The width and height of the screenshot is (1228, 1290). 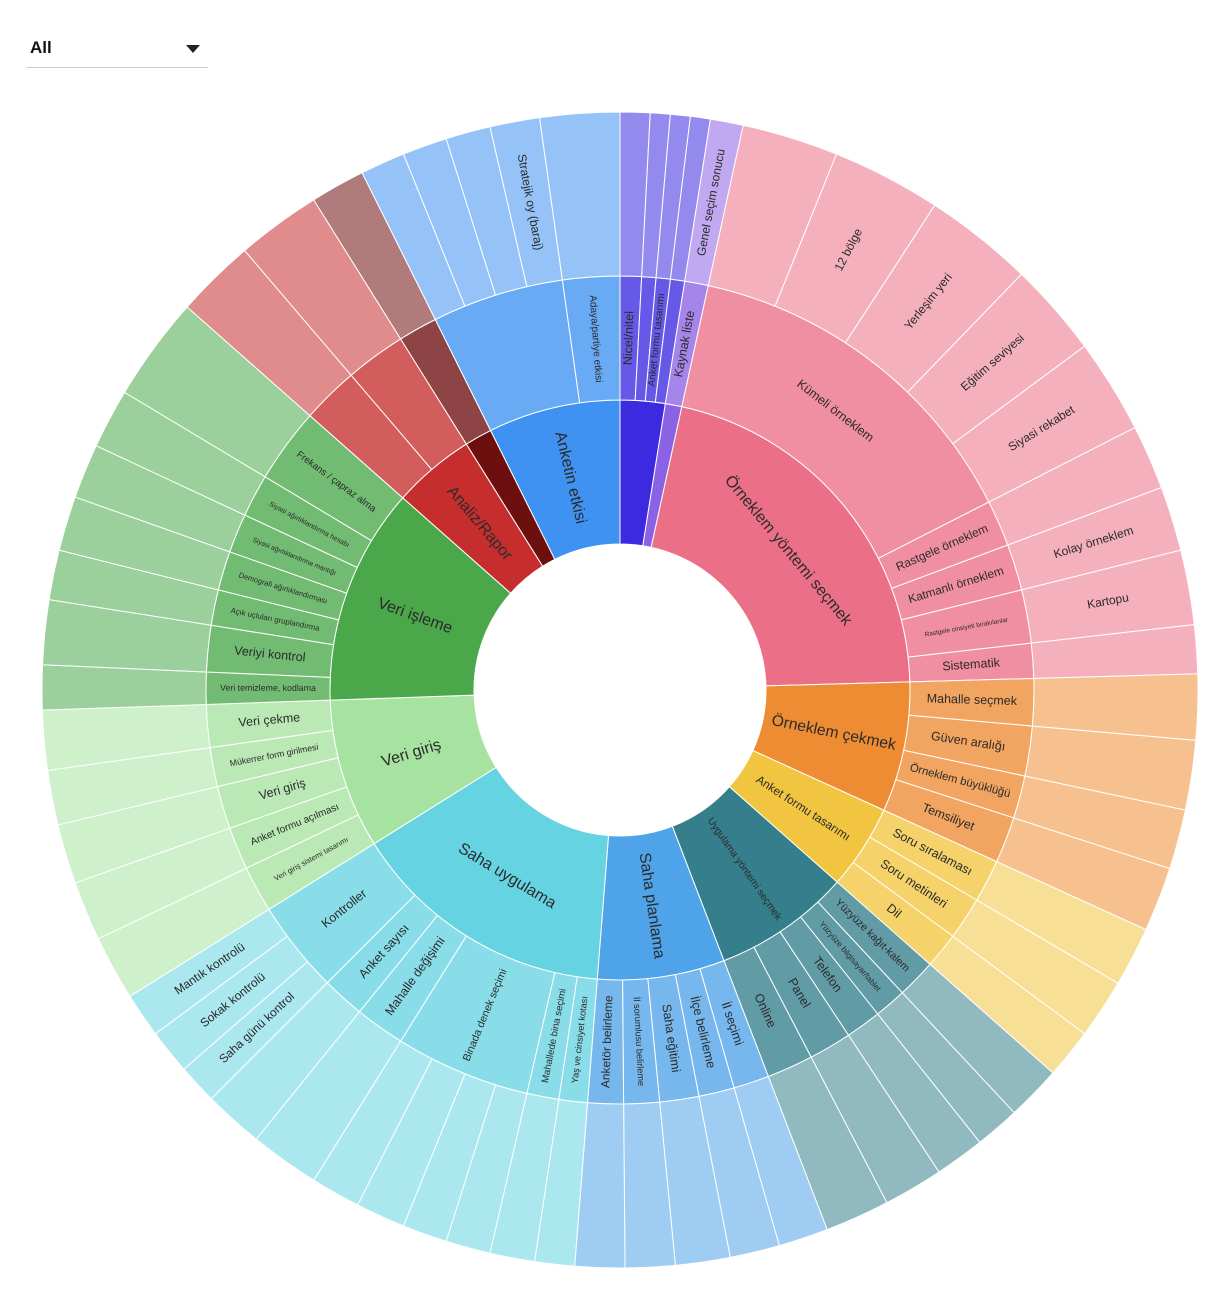 What do you see at coordinates (117, 49) in the screenshot?
I see `filter-dropdown: All` at bounding box center [117, 49].